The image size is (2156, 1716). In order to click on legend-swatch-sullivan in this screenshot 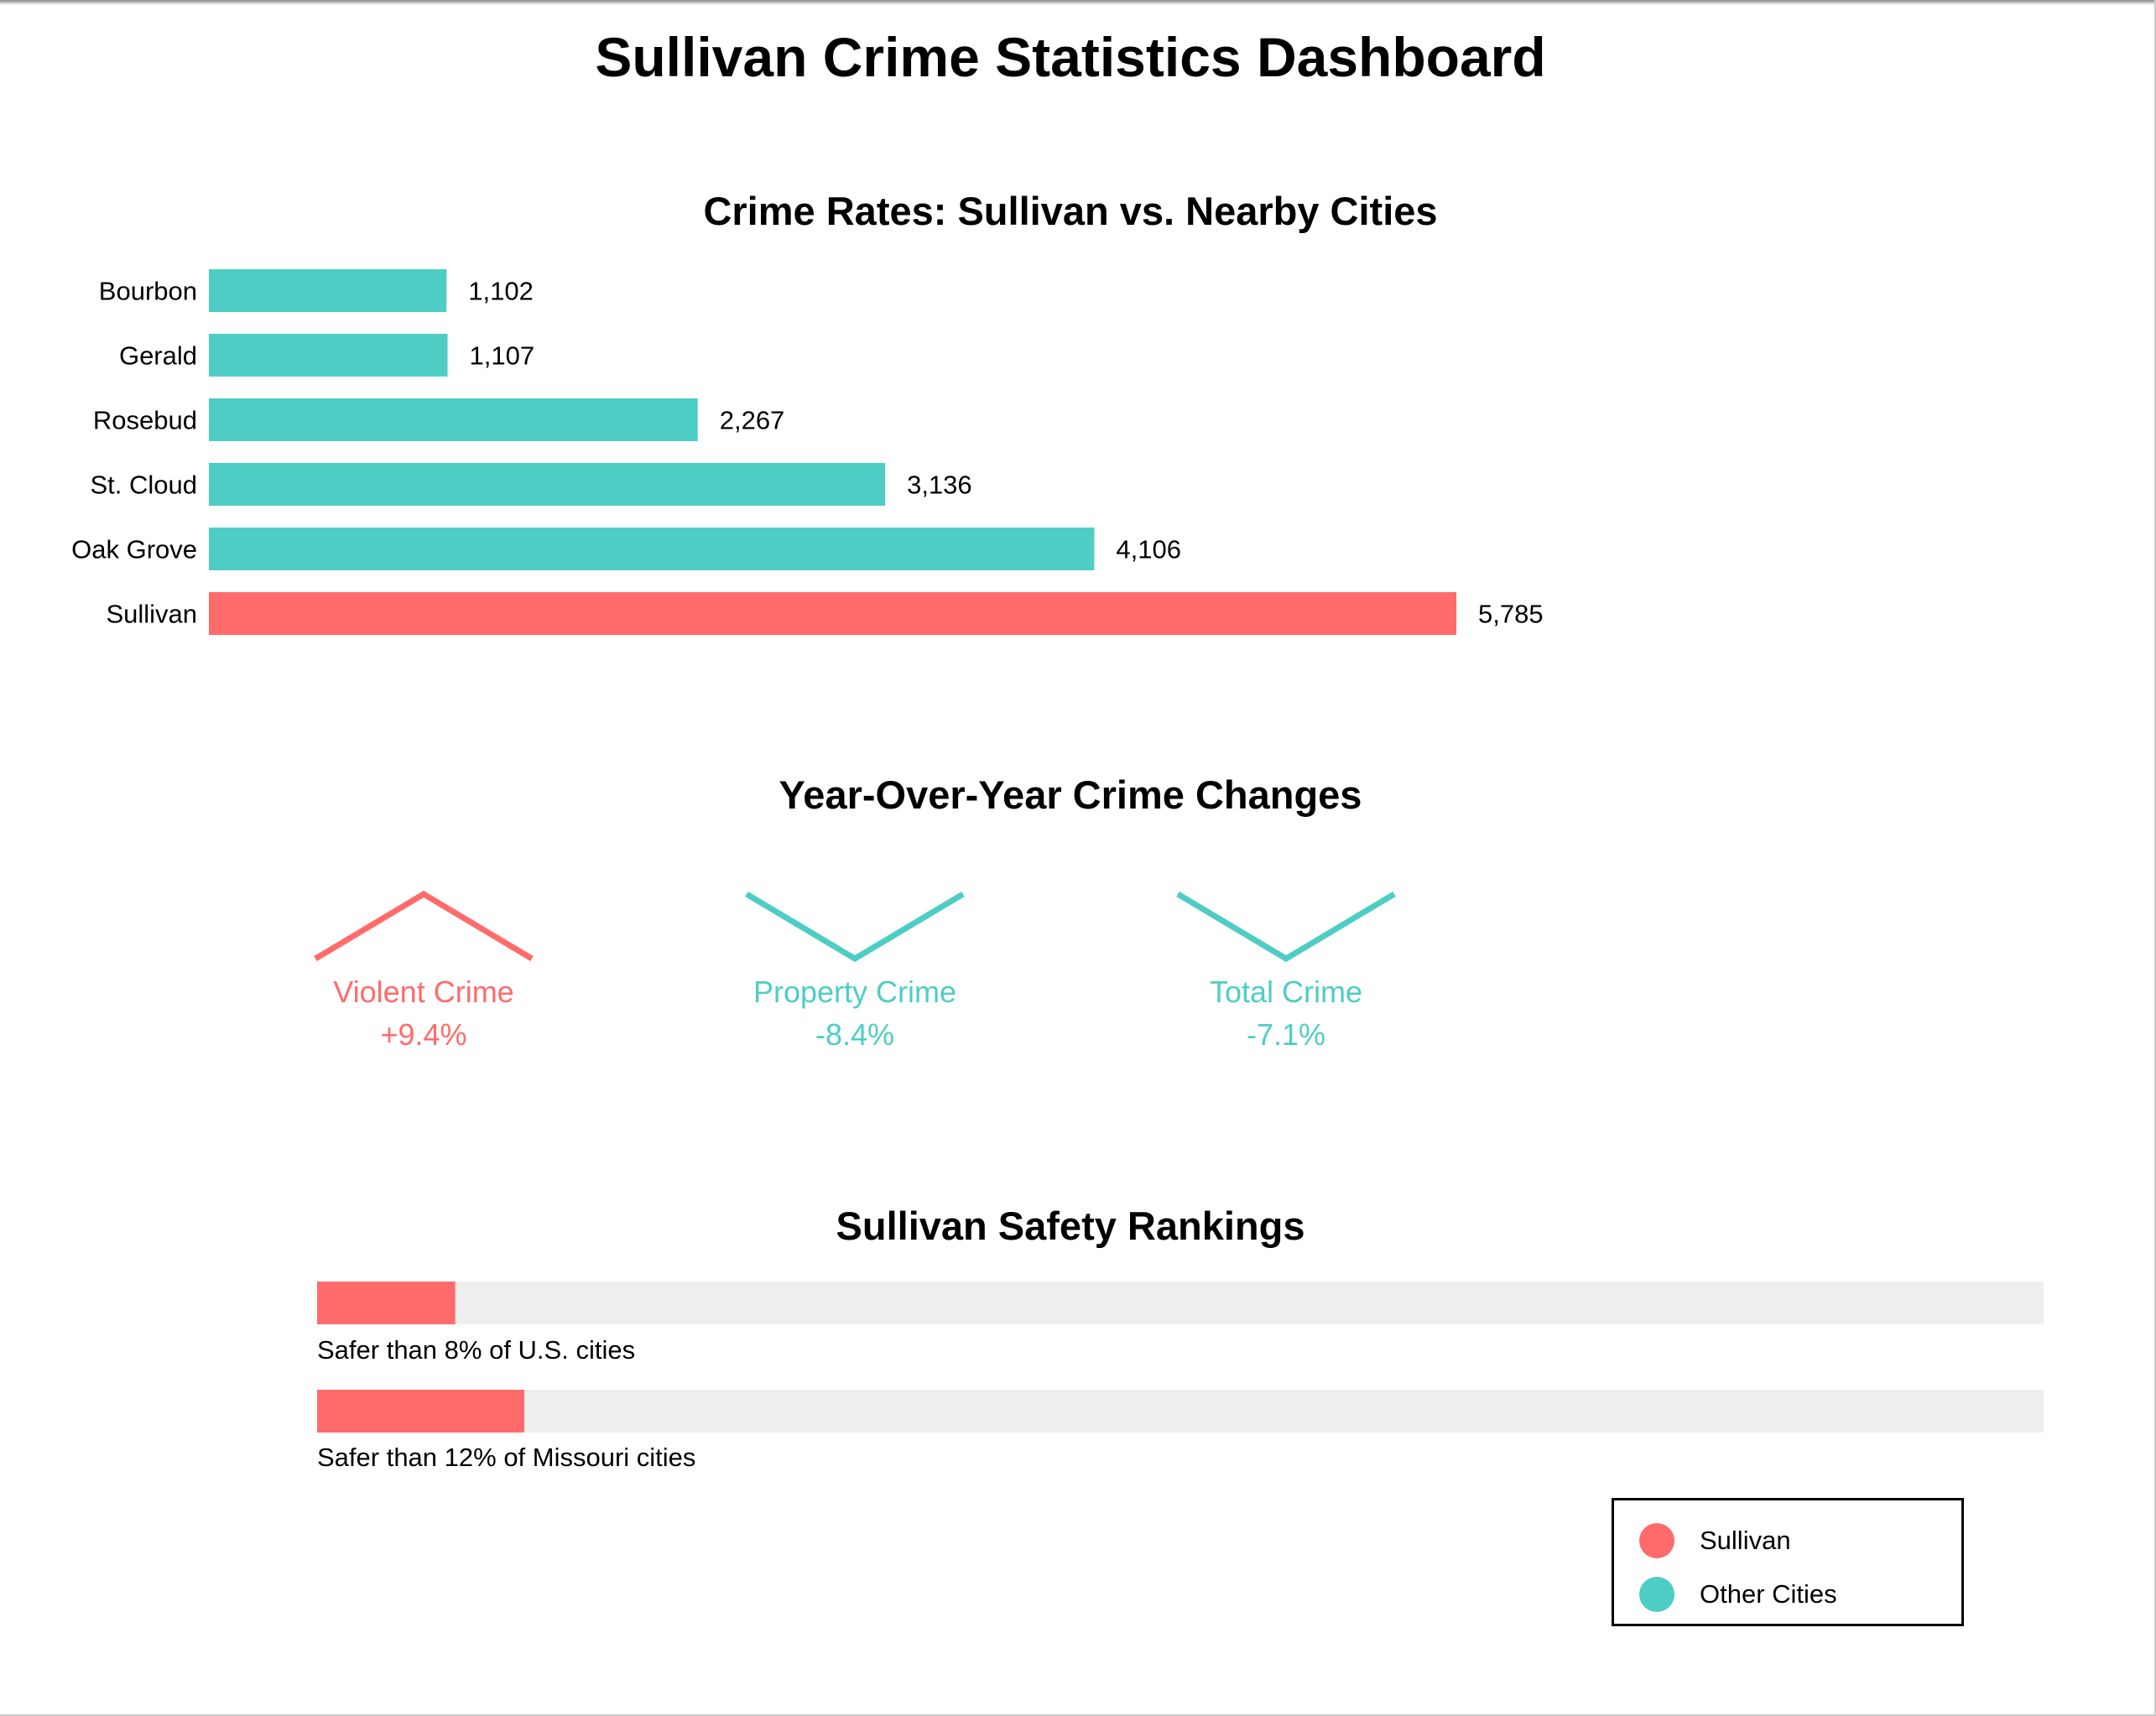, I will do `click(1656, 1540)`.